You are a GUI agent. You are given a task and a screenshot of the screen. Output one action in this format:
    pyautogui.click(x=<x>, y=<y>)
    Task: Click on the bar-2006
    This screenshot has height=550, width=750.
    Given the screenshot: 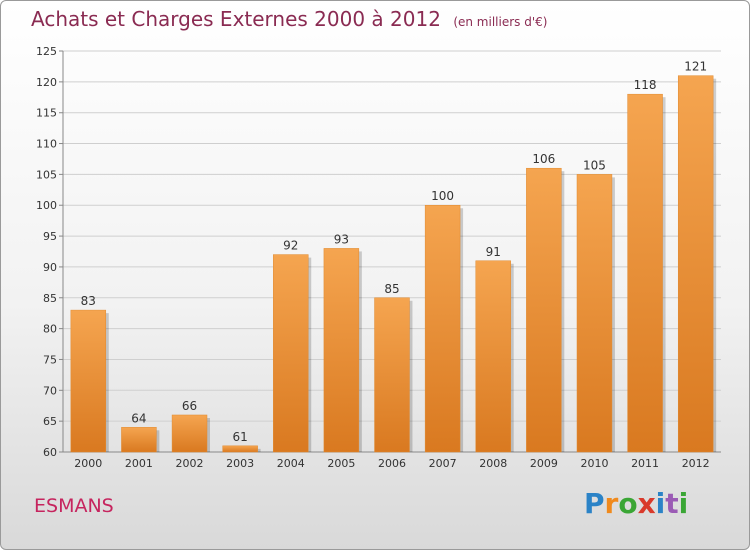 What is the action you would take?
    pyautogui.click(x=392, y=375)
    